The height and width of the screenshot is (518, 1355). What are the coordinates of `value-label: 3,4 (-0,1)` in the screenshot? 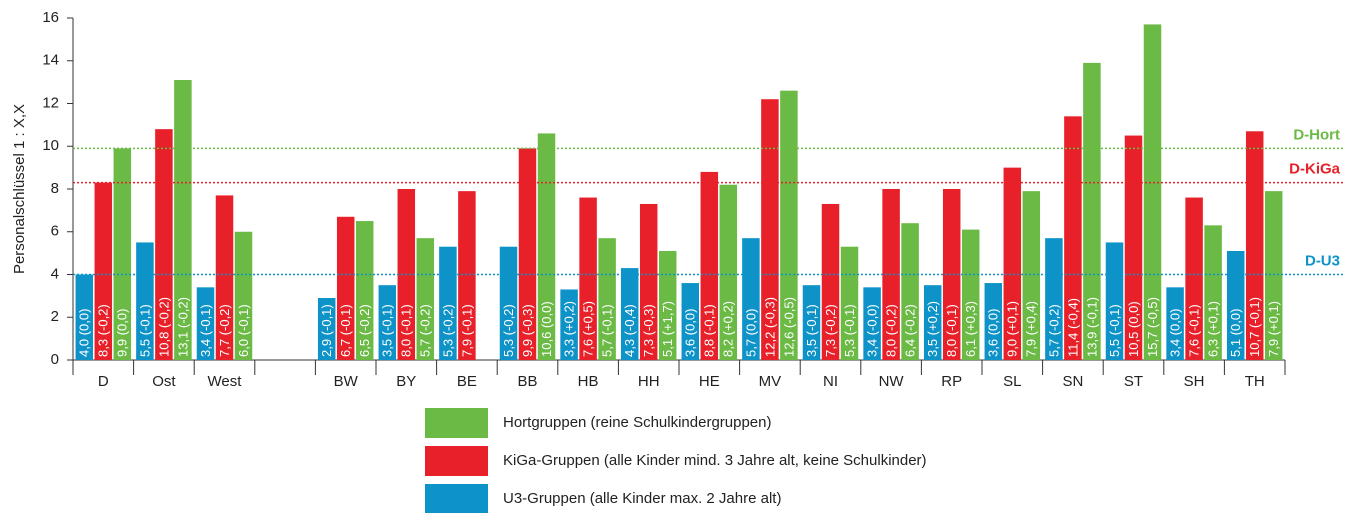 It's located at (205, 330).